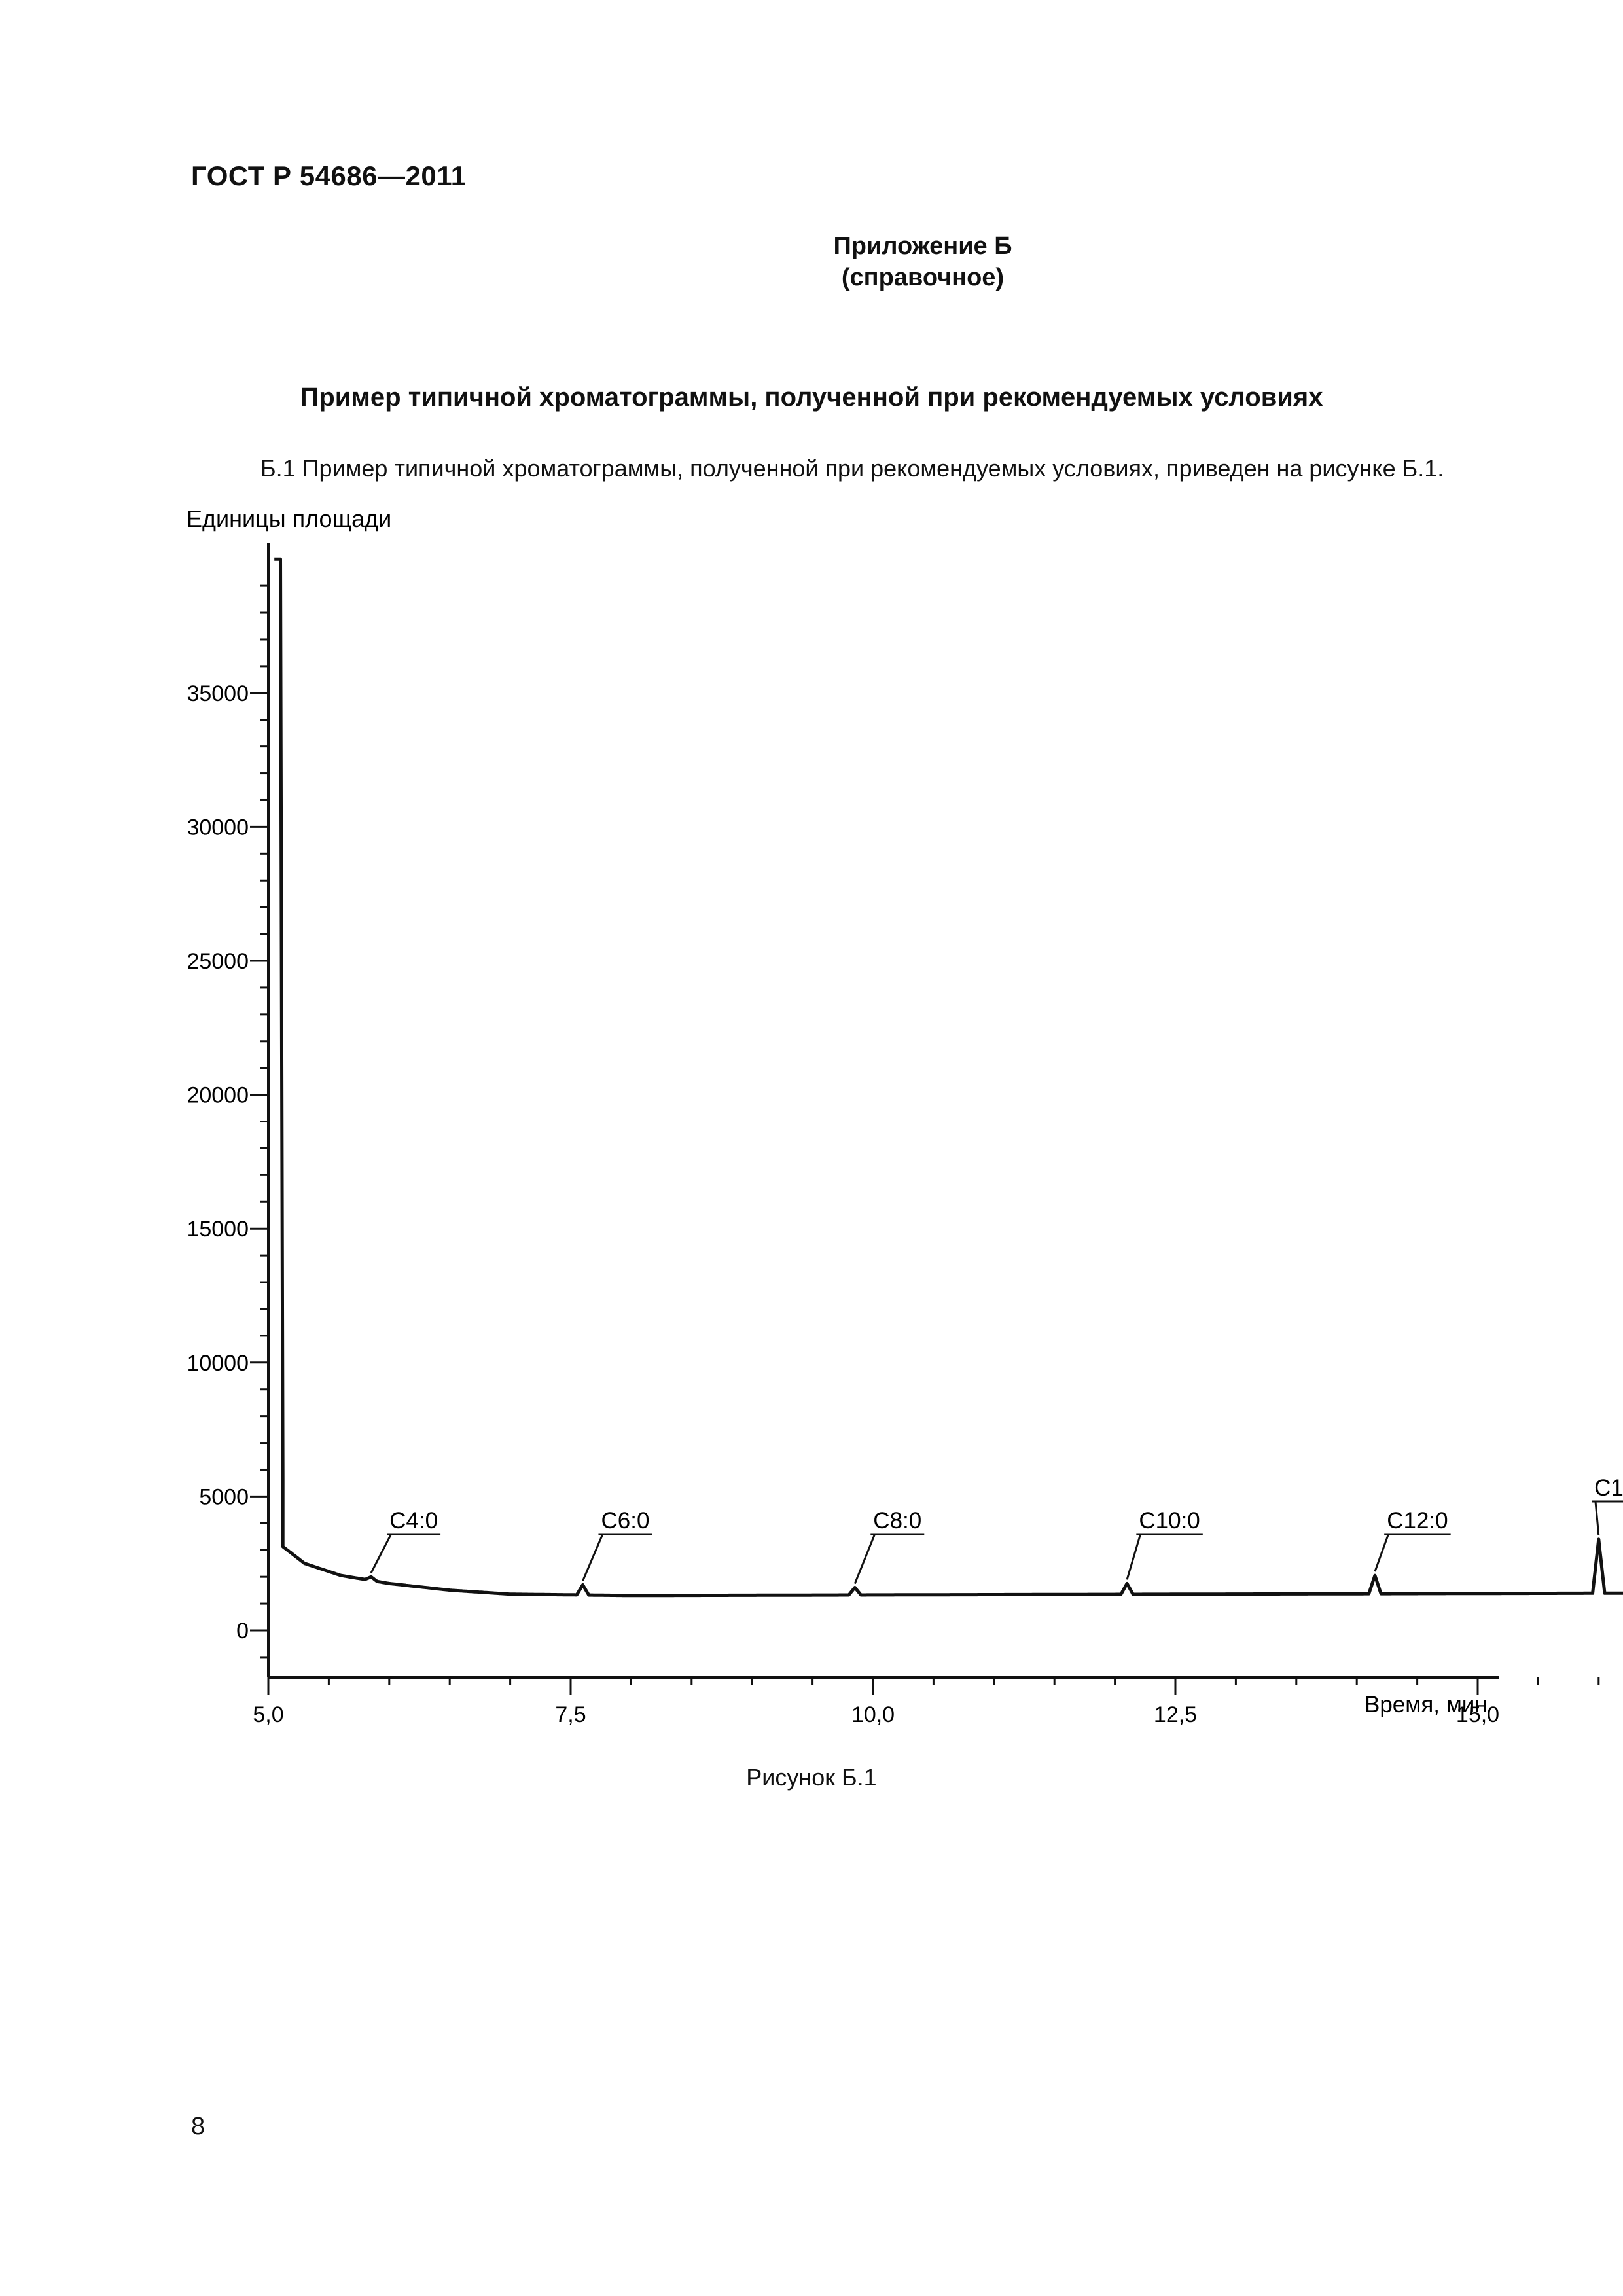 This screenshot has height=2296, width=1623. What do you see at coordinates (1426, 1704) in the screenshot?
I see `x-axis-label: Время, мин` at bounding box center [1426, 1704].